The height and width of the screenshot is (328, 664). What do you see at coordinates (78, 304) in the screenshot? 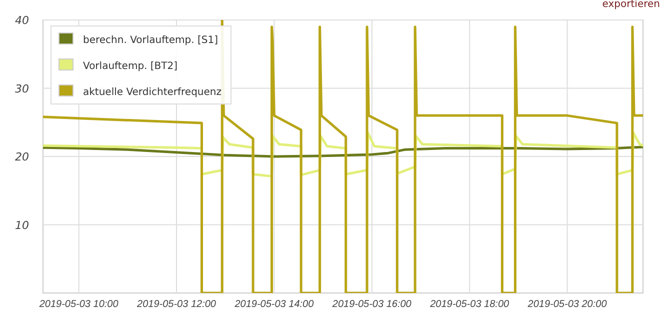
I see `x-tick-label: 2019-05-03 10:00` at bounding box center [78, 304].